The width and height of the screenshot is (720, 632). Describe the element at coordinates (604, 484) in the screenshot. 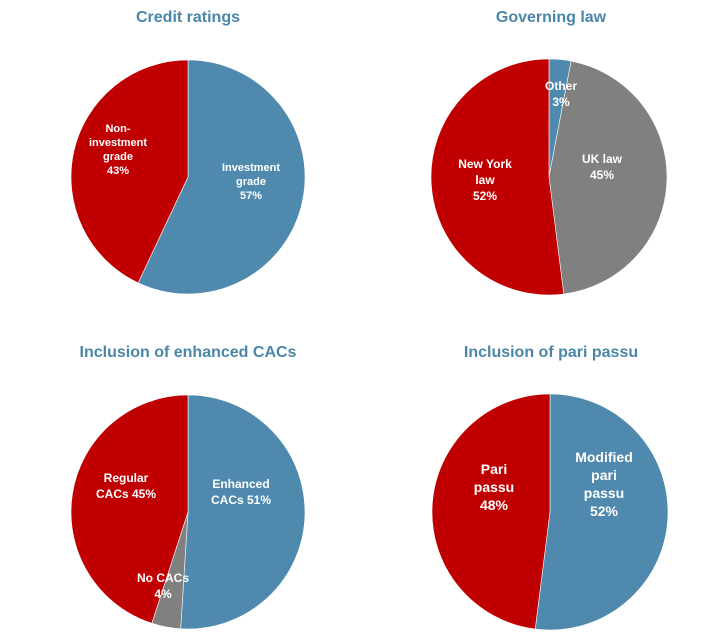

I see `slice-label-modified-pari-passu: Modified pari passu 52%` at that location.